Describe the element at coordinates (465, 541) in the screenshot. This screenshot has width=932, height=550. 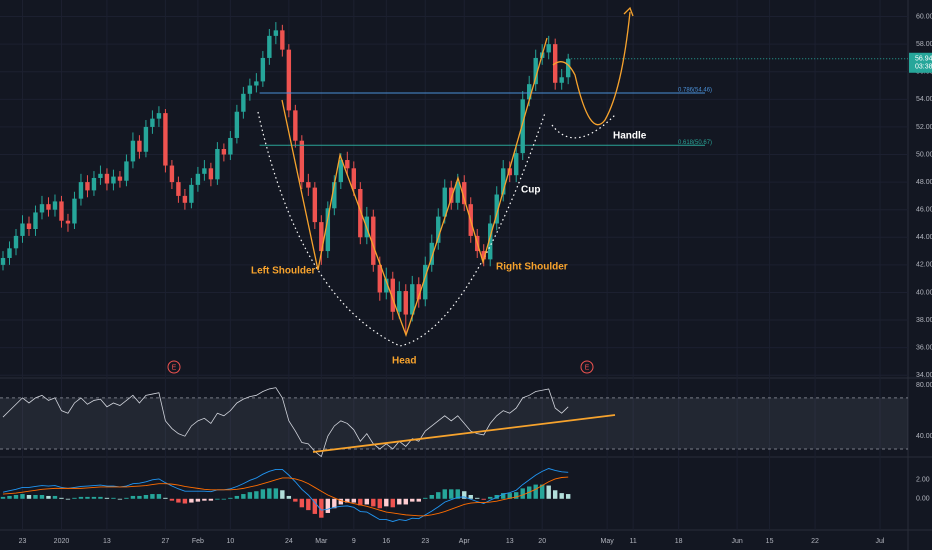
I see `x-tick-label: Apr` at that location.